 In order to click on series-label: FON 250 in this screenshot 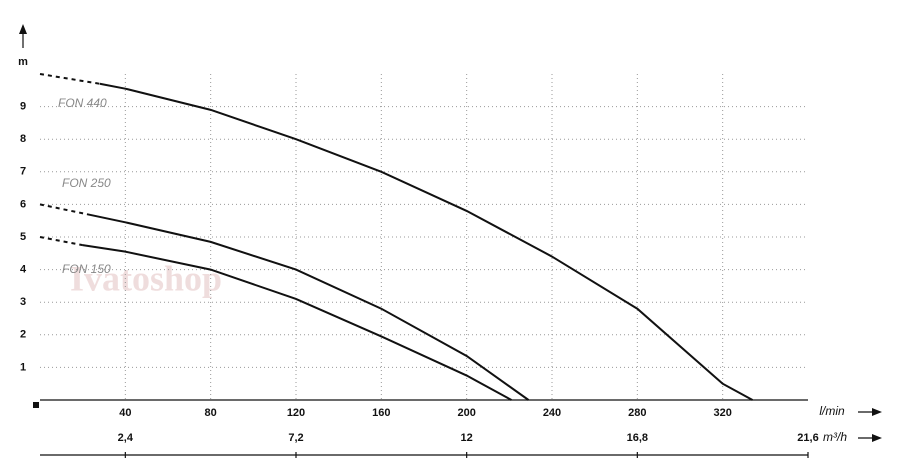, I will do `click(86, 183)`.